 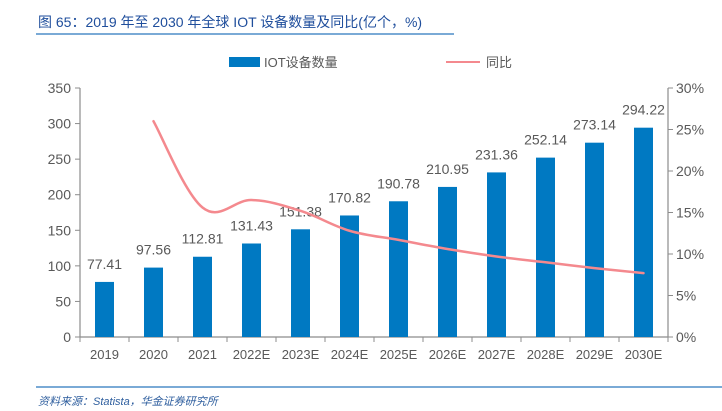 I want to click on bar-data-label: 231.36, so click(x=496, y=154).